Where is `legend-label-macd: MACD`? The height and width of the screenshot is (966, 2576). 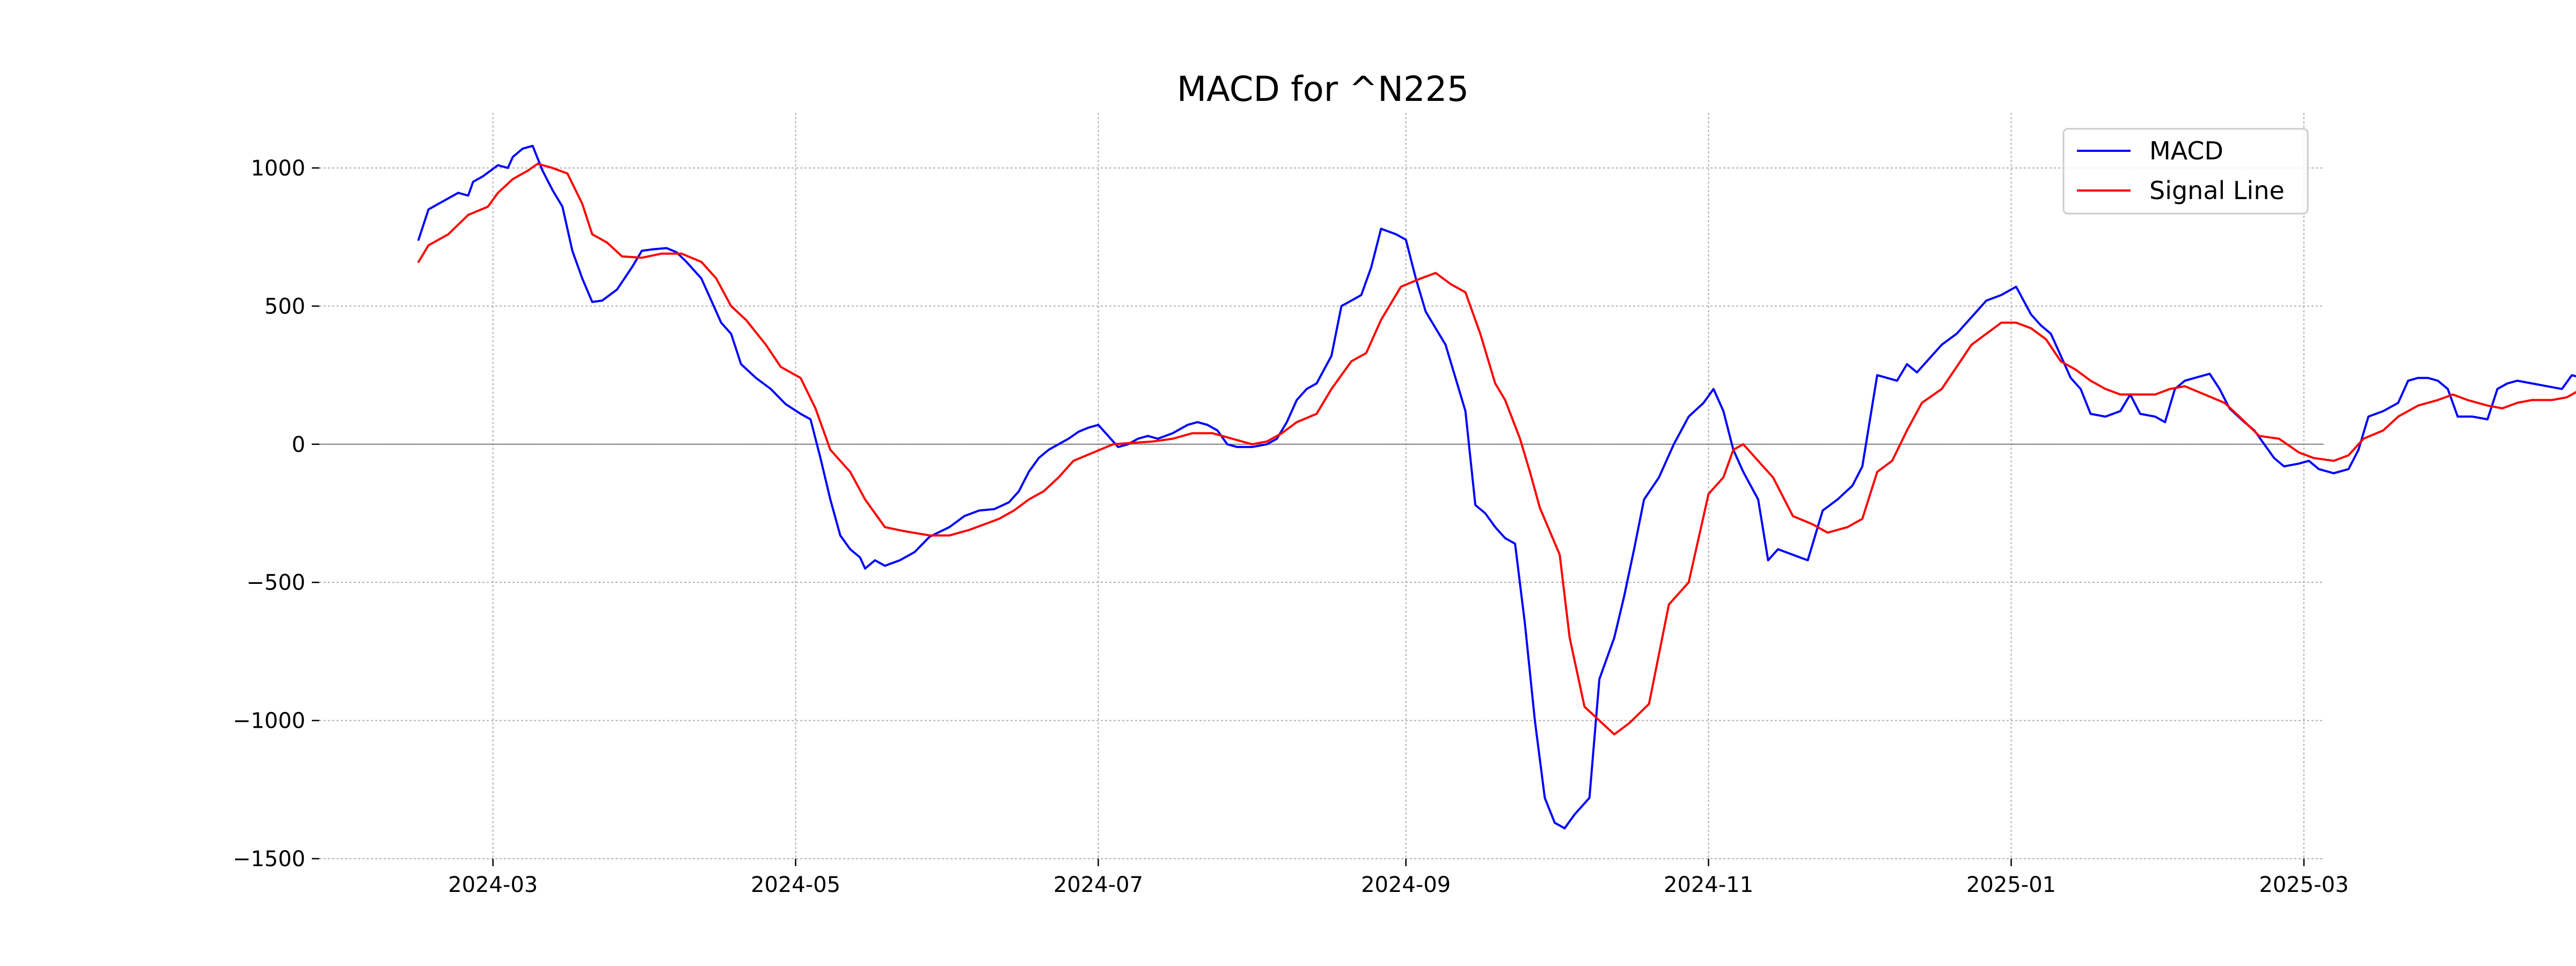 legend-label-macd: MACD is located at coordinates (2186, 150).